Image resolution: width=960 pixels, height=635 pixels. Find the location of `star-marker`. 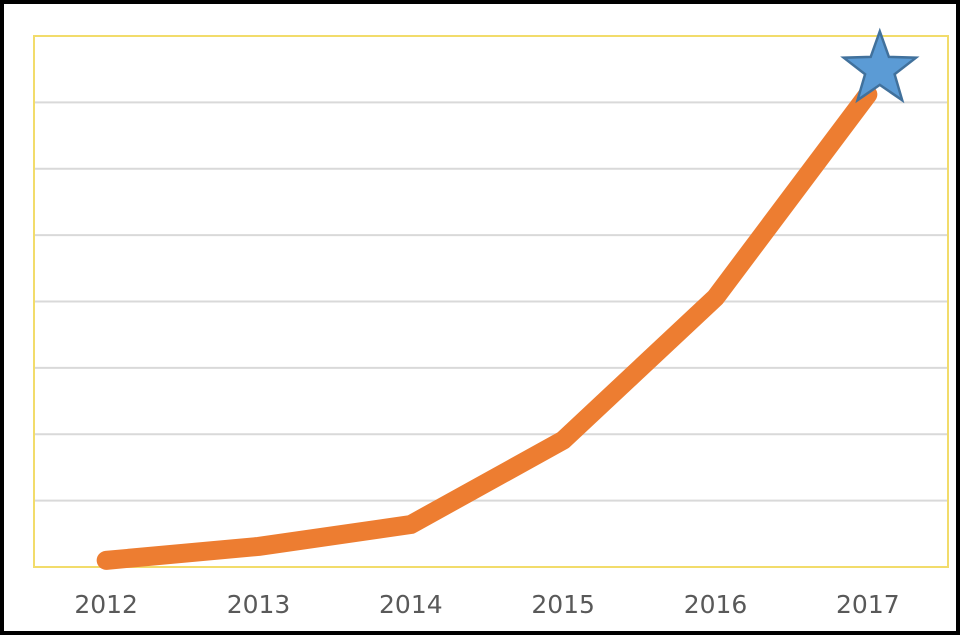

star-marker is located at coordinates (880, 65).